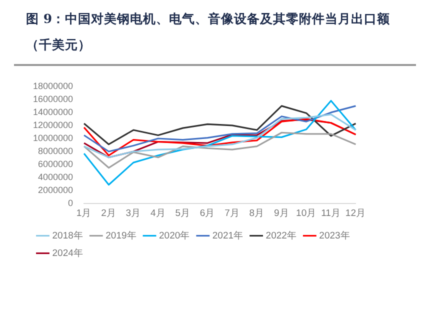  What do you see at coordinates (174, 235) in the screenshot?
I see `legend-label: 2020年` at bounding box center [174, 235].